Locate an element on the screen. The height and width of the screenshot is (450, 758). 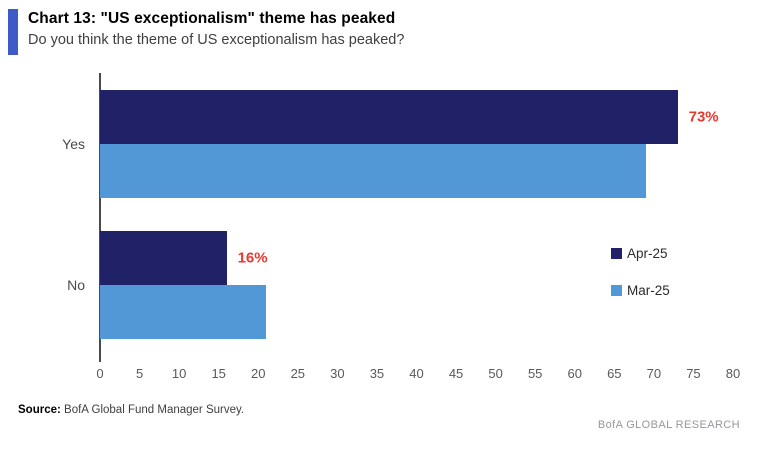
value-label-yes: 73% is located at coordinates (703, 117).